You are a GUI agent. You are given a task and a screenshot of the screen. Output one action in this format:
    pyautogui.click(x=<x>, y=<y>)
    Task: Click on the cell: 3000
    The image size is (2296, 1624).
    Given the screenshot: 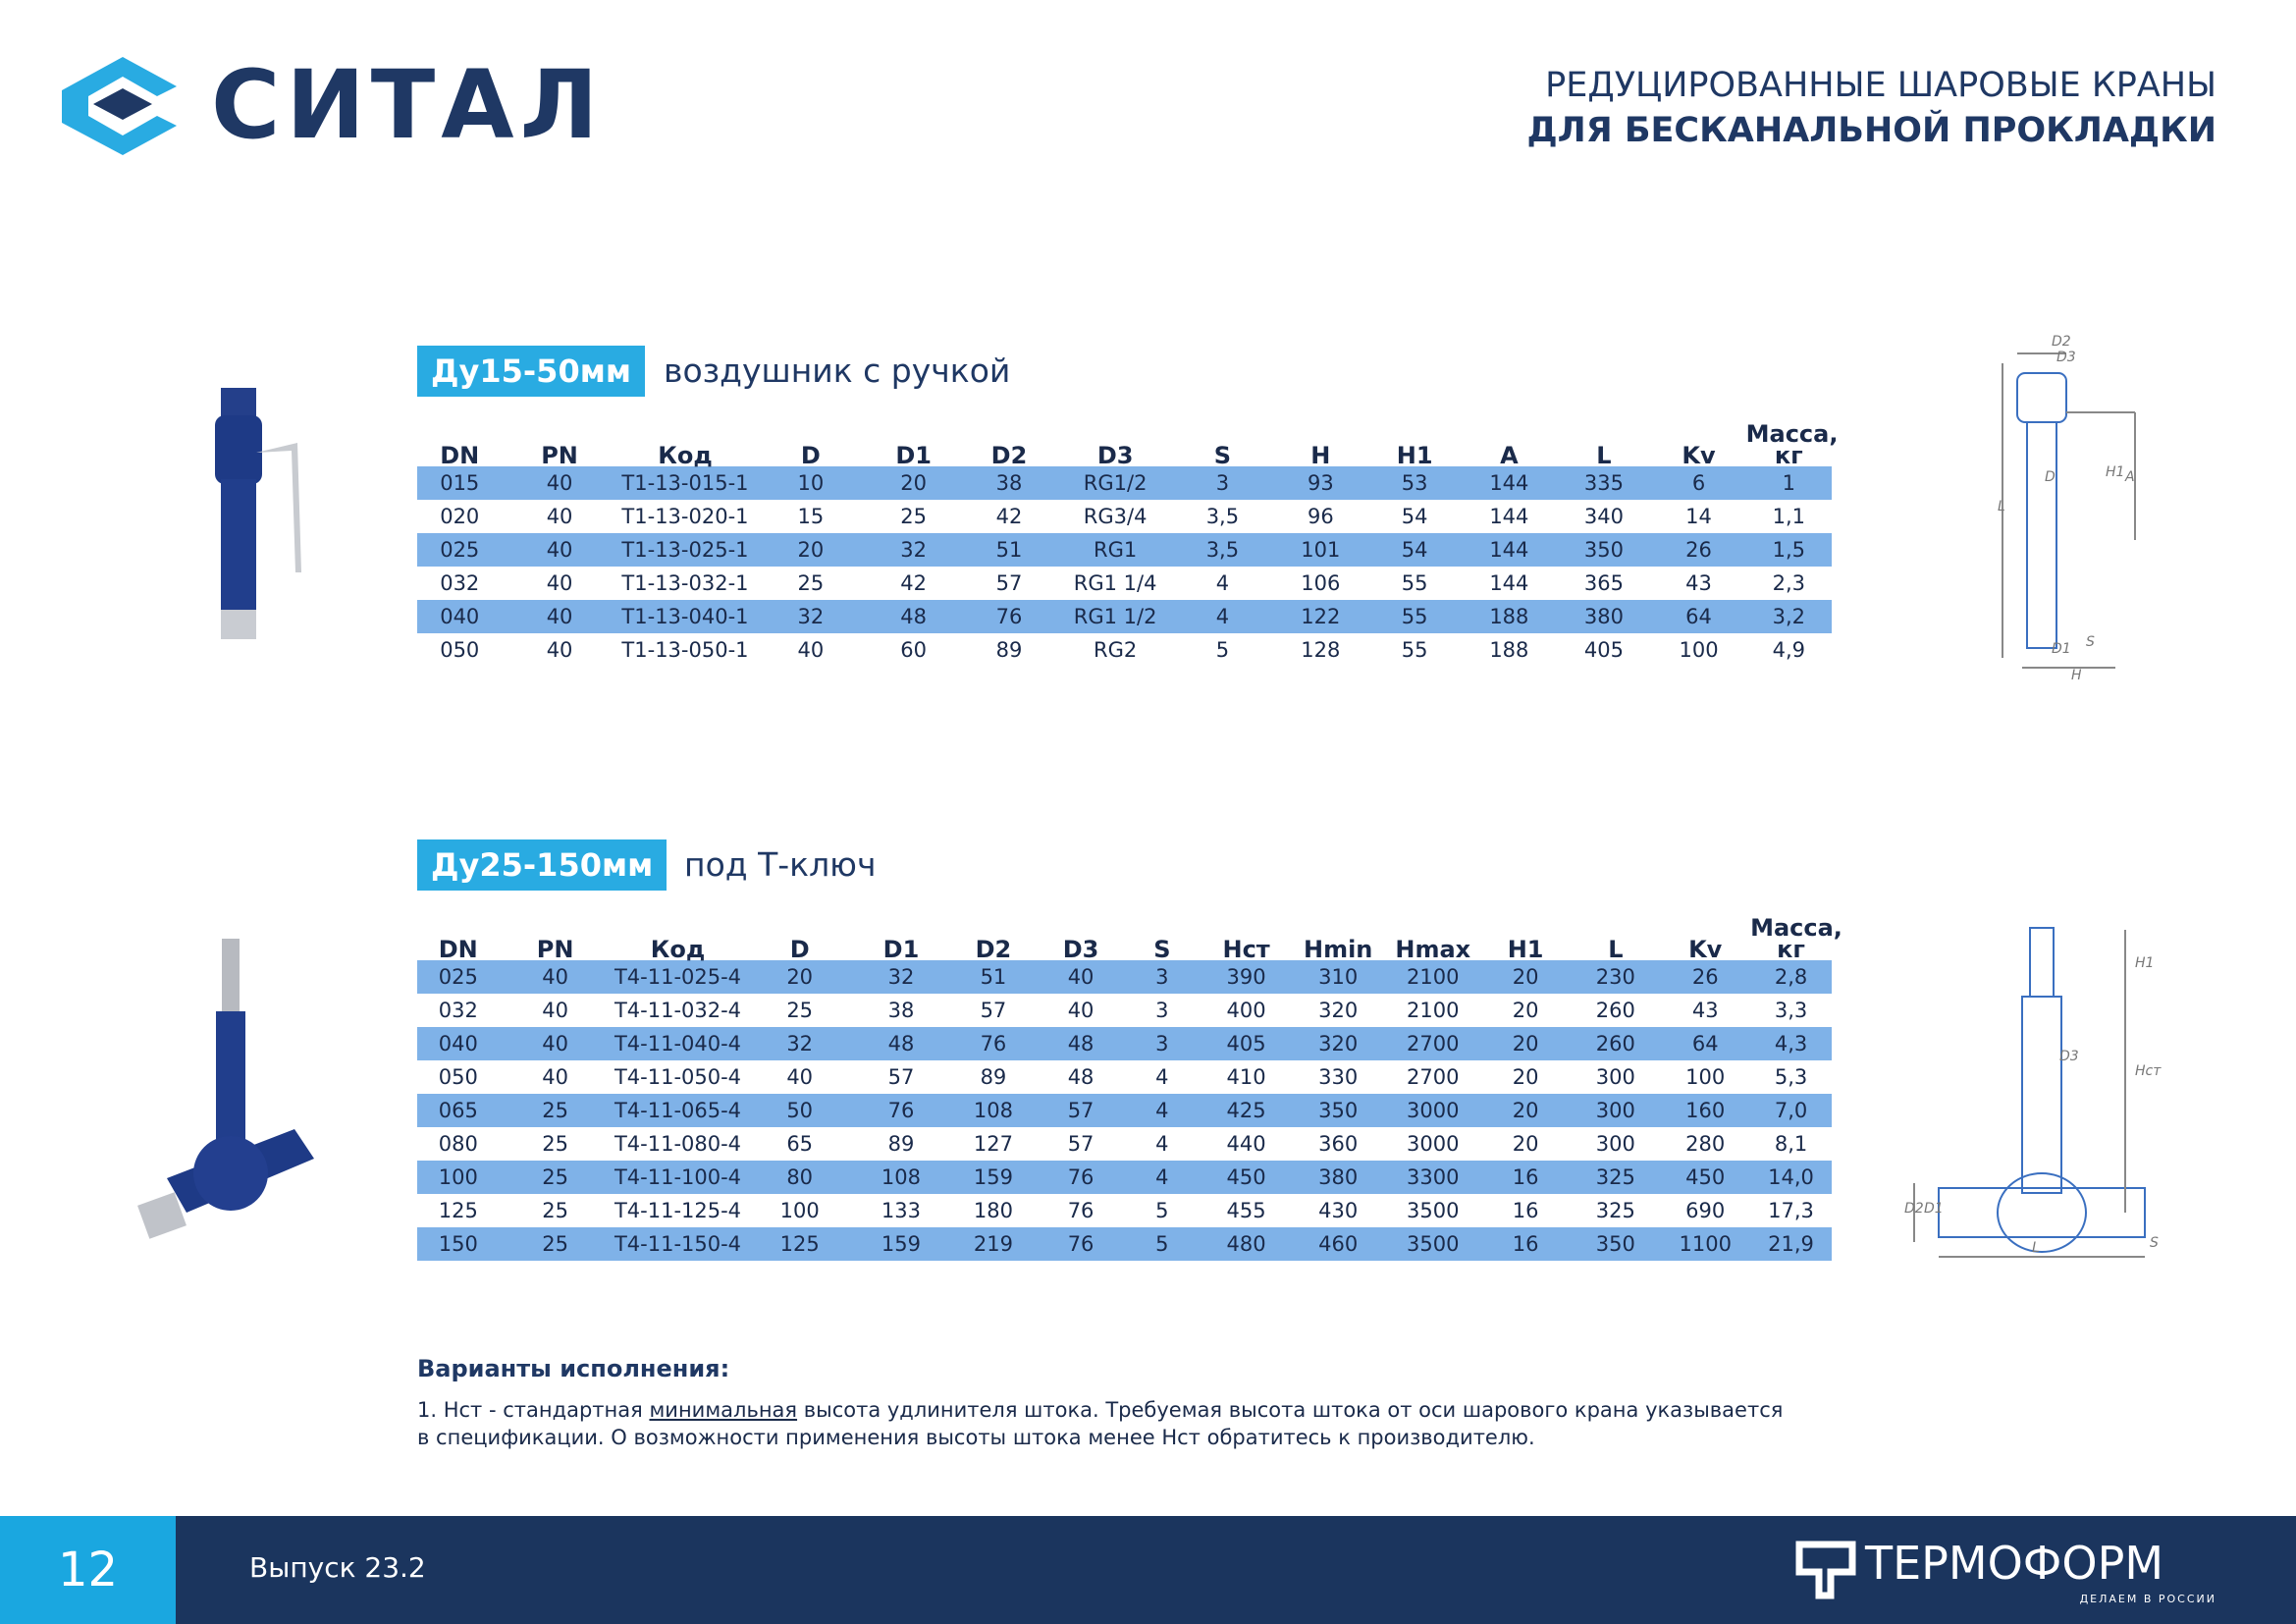 What is the action you would take?
    pyautogui.click(x=1433, y=1144)
    